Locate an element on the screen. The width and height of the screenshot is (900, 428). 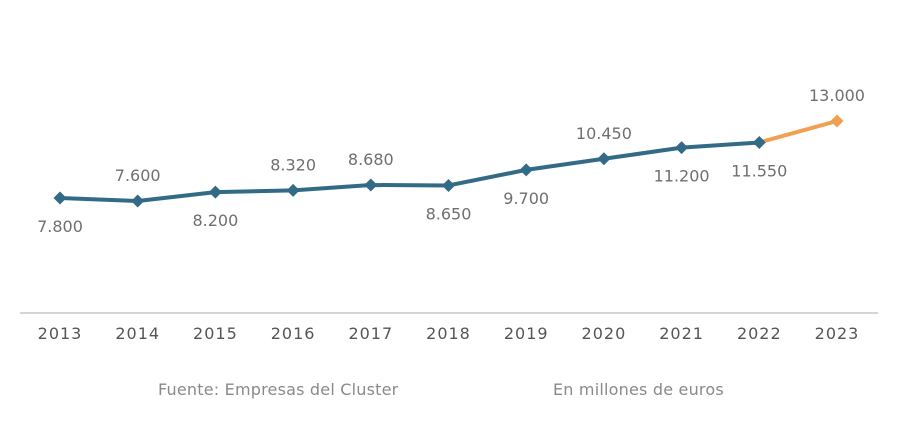
data-label: 8.680 is located at coordinates (371, 159).